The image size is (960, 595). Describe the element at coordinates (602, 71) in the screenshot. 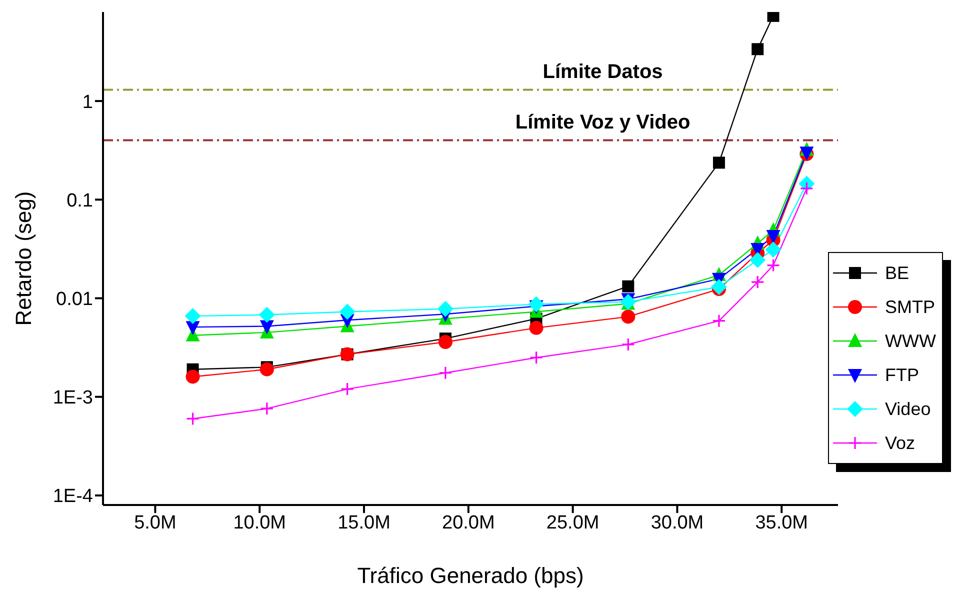

I see `ref-line-label: Límite Datos` at that location.